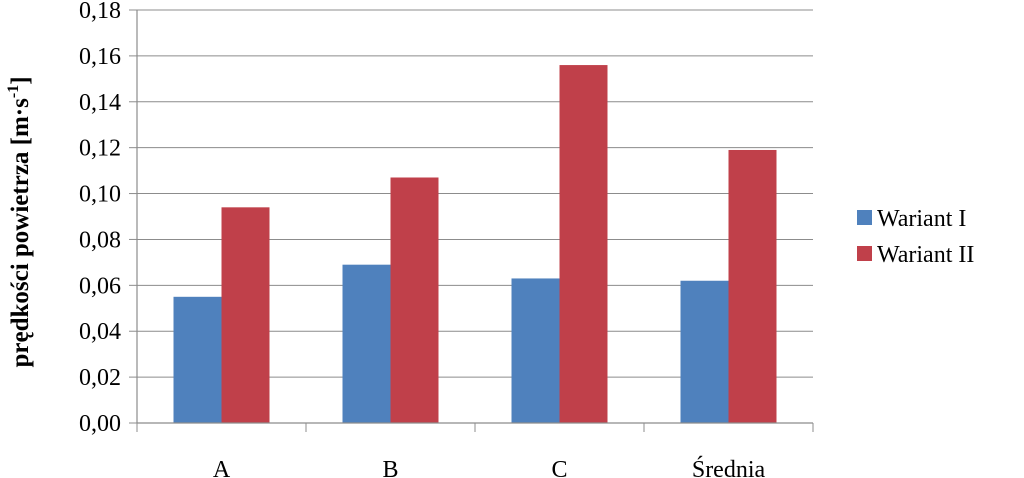  I want to click on y-tick-label: 0,12, so click(100, 149).